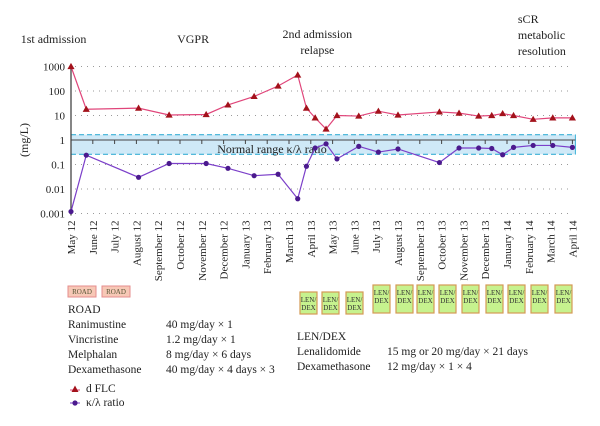 The image size is (600, 426). I want to click on x-tick-label: February 13, so click(268, 247).